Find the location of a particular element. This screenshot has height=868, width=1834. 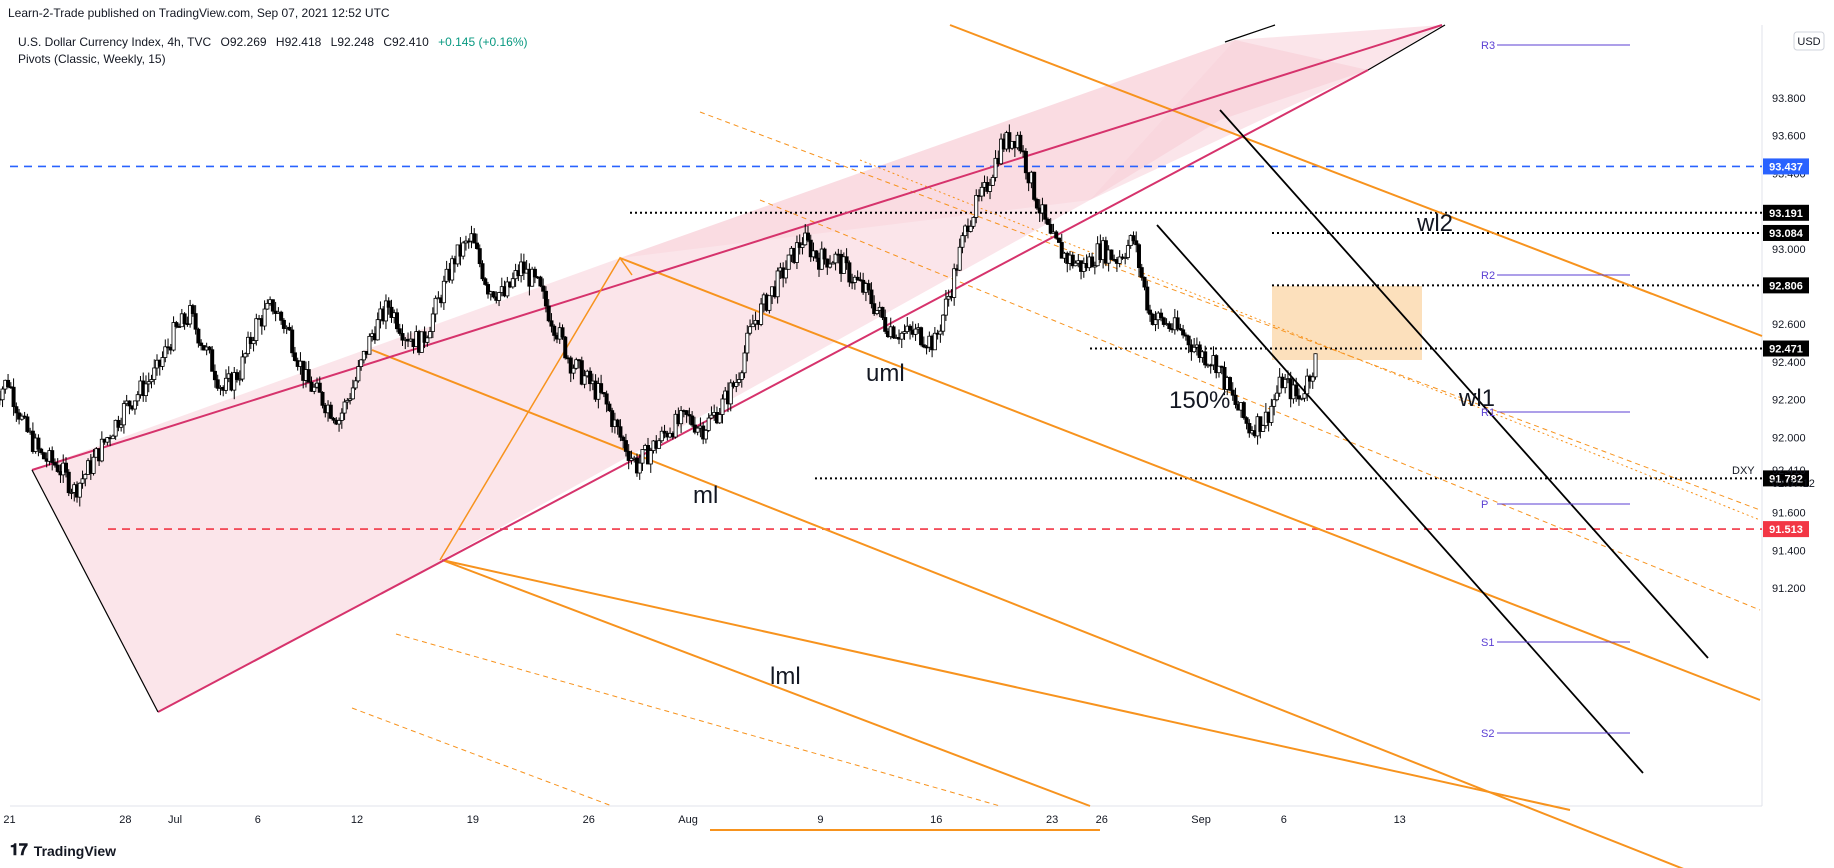

legend-symbol: U.S. Dollar Currency Index, 4h, TVC is located at coordinates (115, 42).